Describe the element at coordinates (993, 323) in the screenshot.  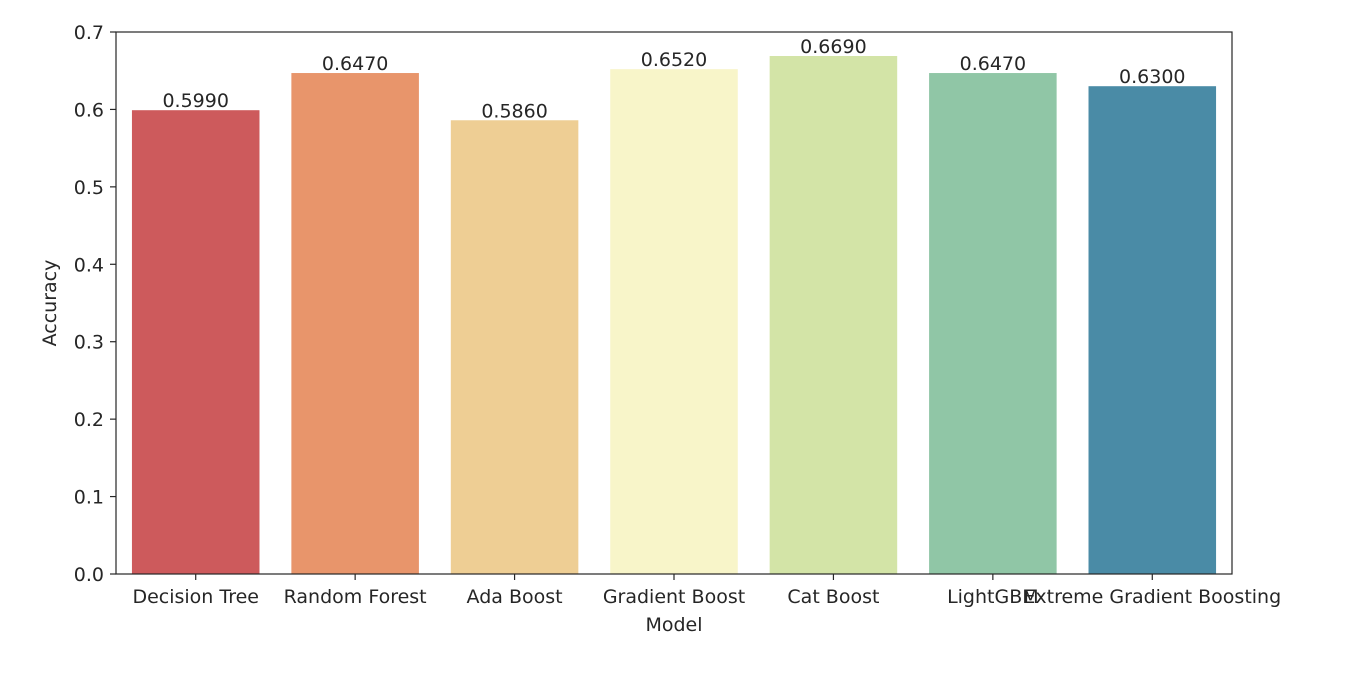
I see `bar-lightgbm` at that location.